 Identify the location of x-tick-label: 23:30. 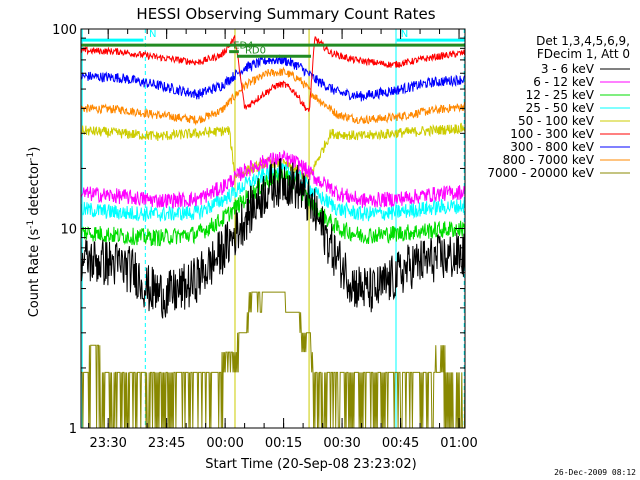
(107, 443).